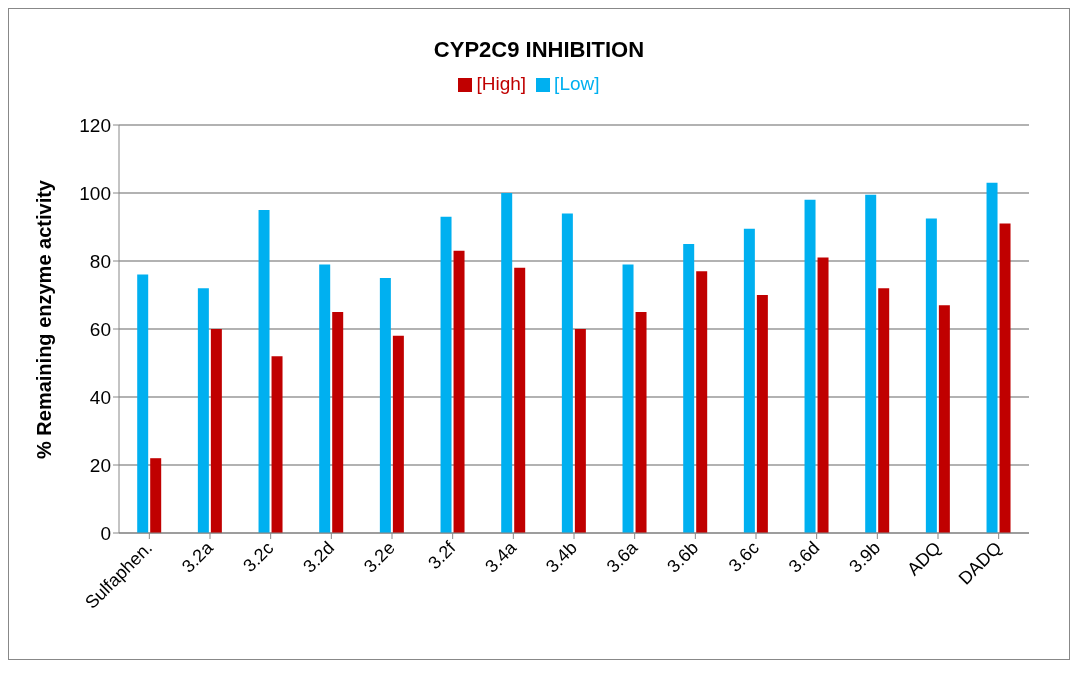 The image size is (1086, 677). What do you see at coordinates (100, 261) in the screenshot?
I see `y-tick-label: 80` at bounding box center [100, 261].